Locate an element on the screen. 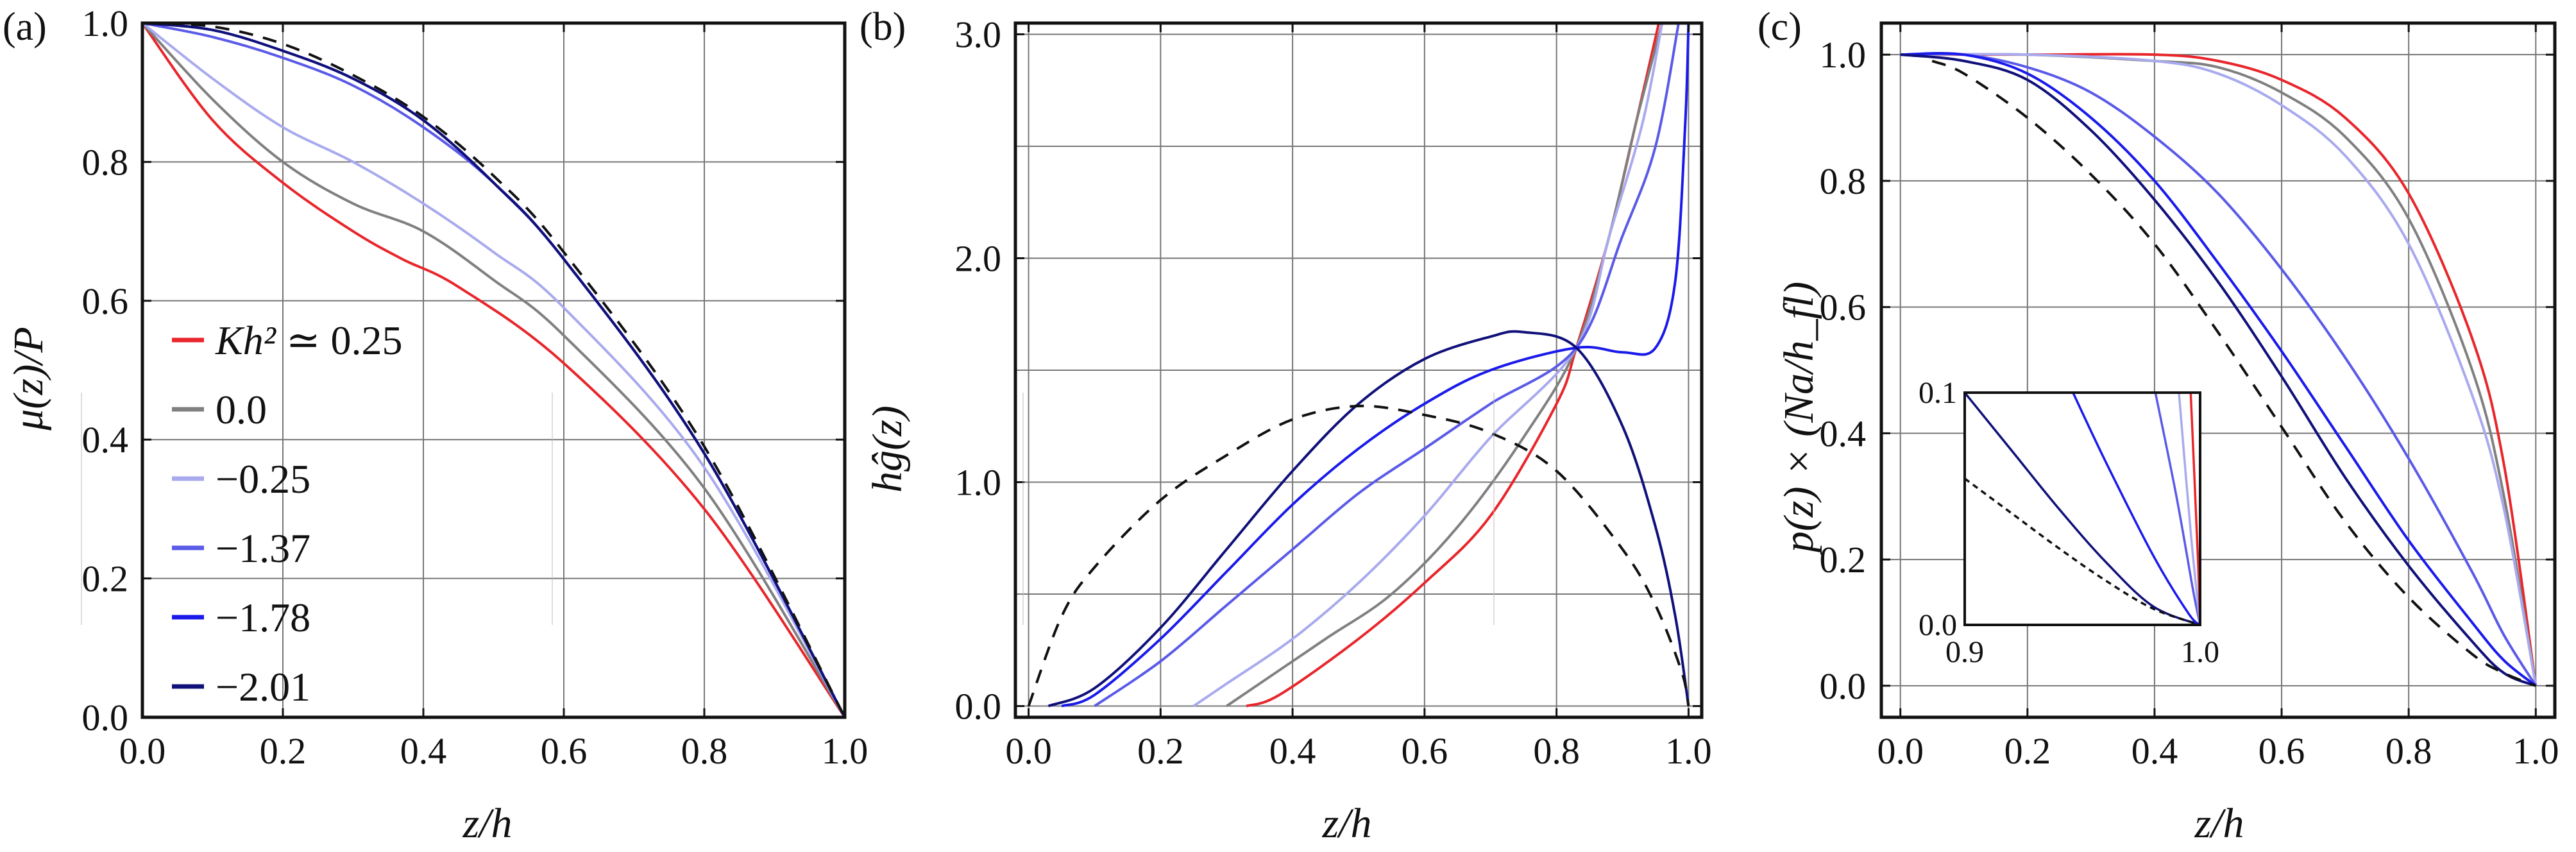 This screenshot has width=2576, height=852. legend-label: −0.25 is located at coordinates (263, 479).